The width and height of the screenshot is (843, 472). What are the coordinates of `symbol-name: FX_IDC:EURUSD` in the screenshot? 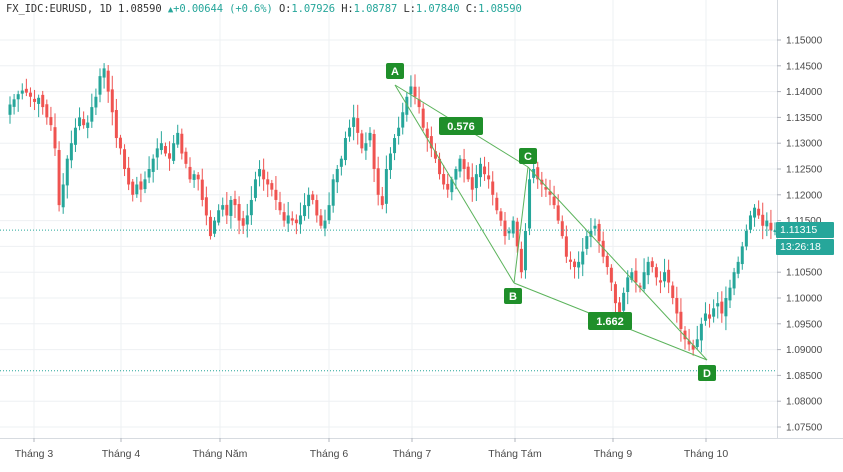 It's located at (46, 9).